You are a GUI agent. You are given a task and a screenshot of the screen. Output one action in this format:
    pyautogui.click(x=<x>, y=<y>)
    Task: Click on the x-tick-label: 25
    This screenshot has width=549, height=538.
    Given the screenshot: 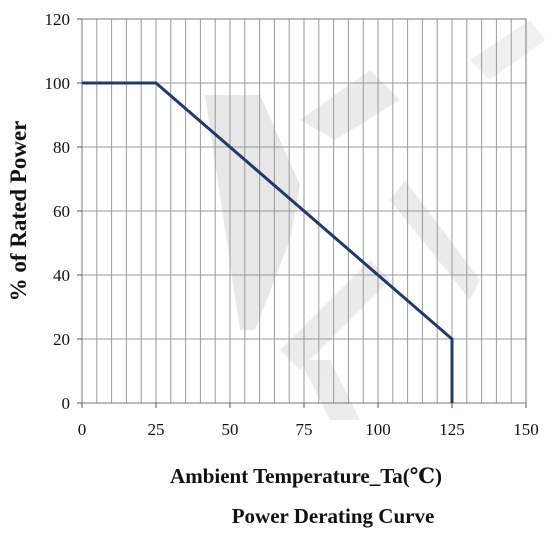 What is the action you would take?
    pyautogui.click(x=156, y=429)
    